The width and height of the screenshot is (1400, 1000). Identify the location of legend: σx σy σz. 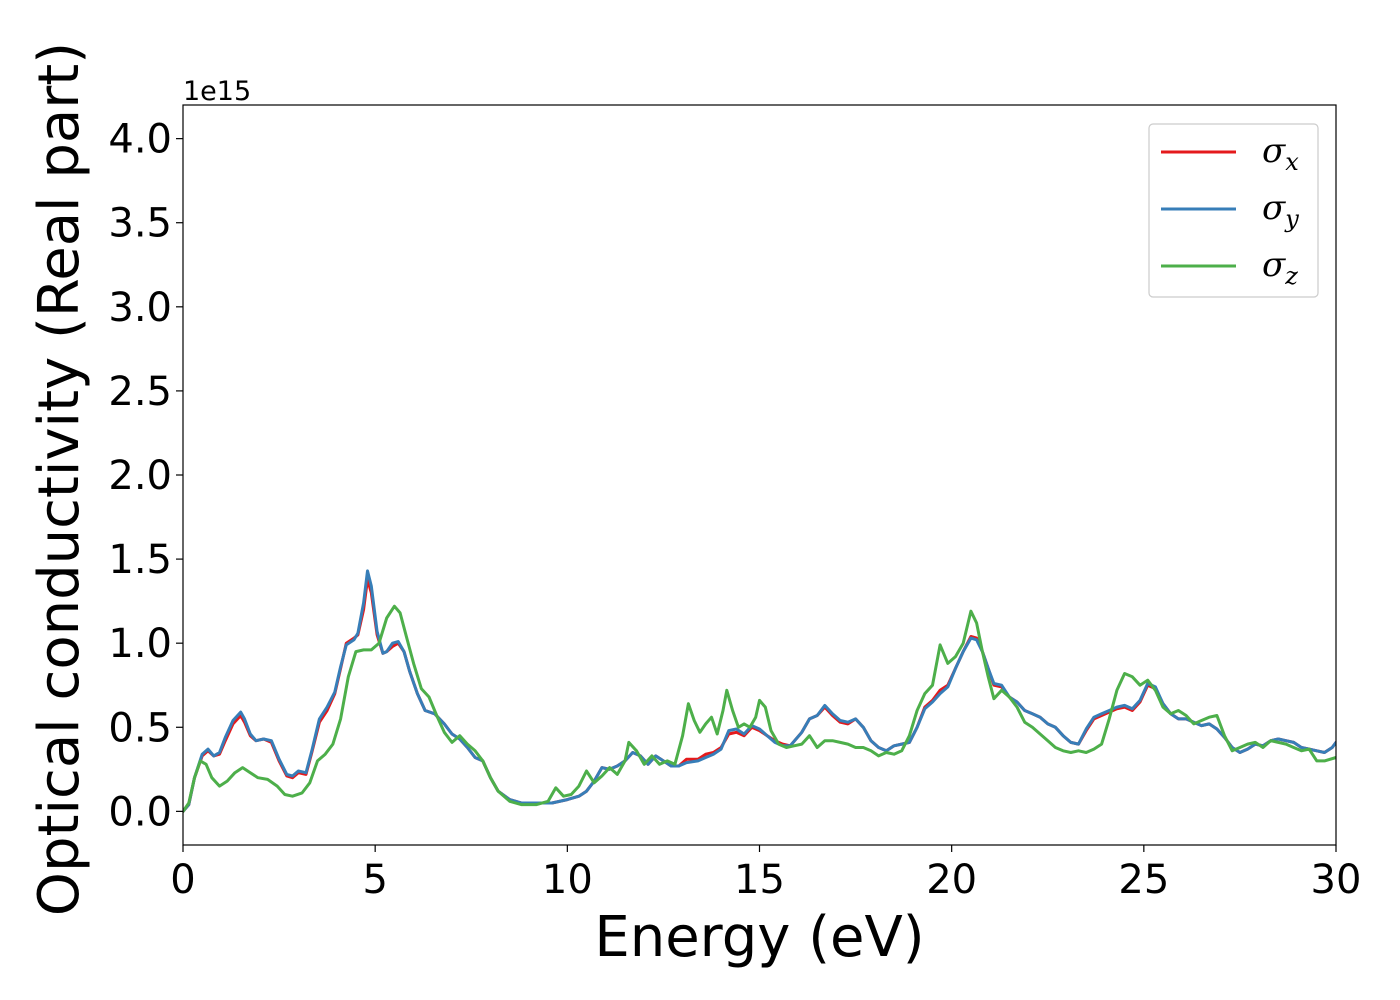
(1233, 210).